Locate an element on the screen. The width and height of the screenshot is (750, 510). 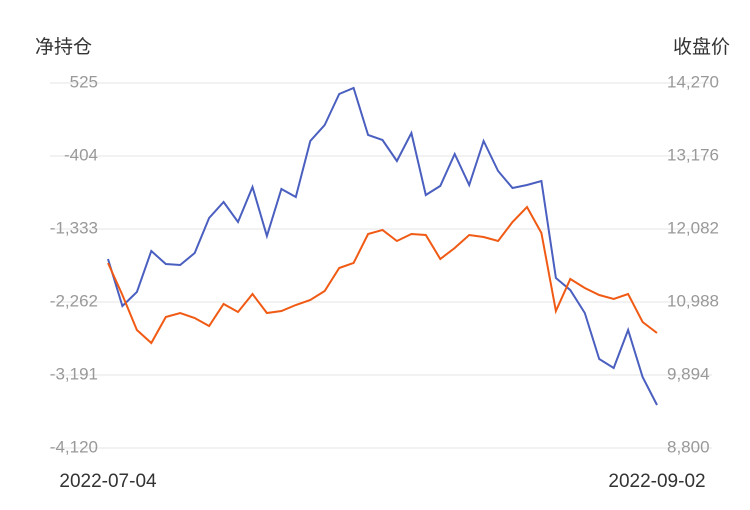
y2-tick-label: 14,270 is located at coordinates (693, 81).